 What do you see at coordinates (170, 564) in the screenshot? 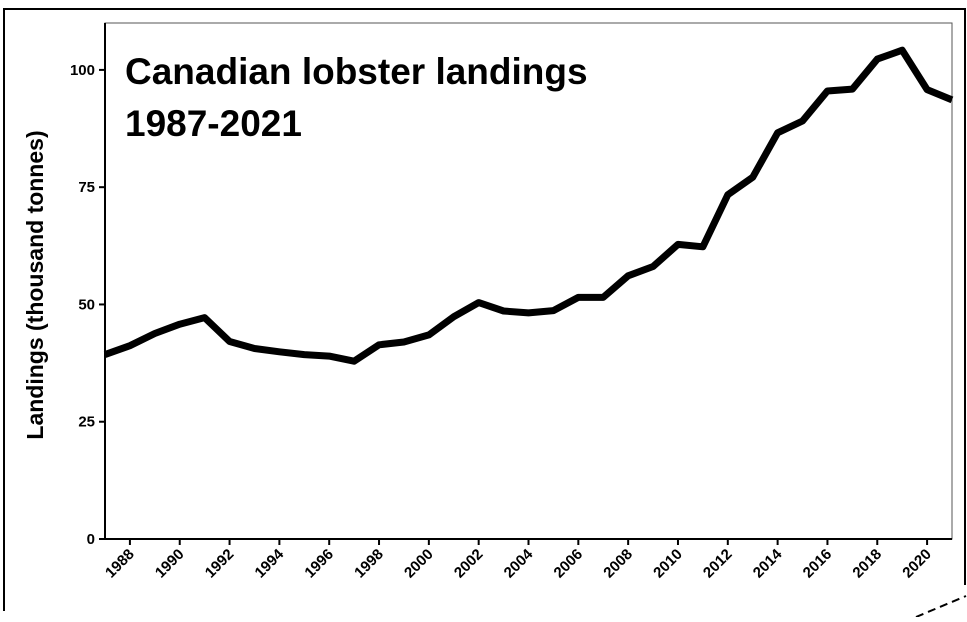
I see `x-tick-label: 1990` at bounding box center [170, 564].